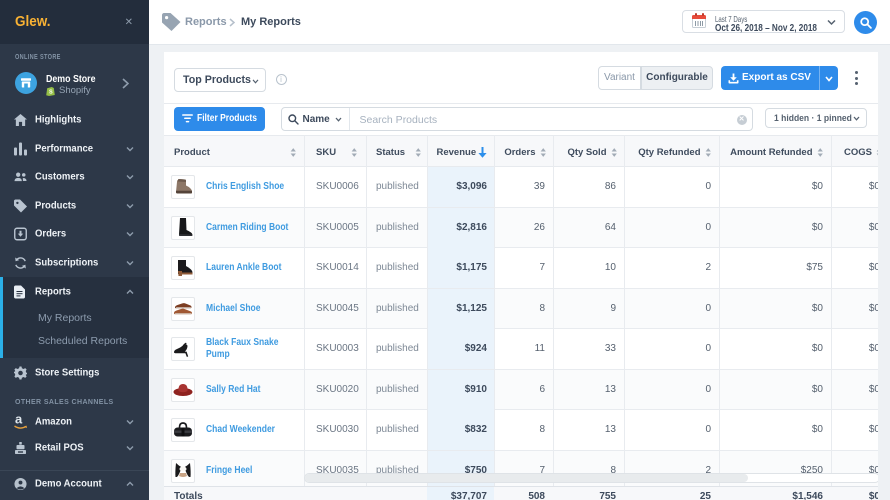 The image size is (890, 500). Describe the element at coordinates (51, 93) in the screenshot. I see `svg-text: S` at that location.